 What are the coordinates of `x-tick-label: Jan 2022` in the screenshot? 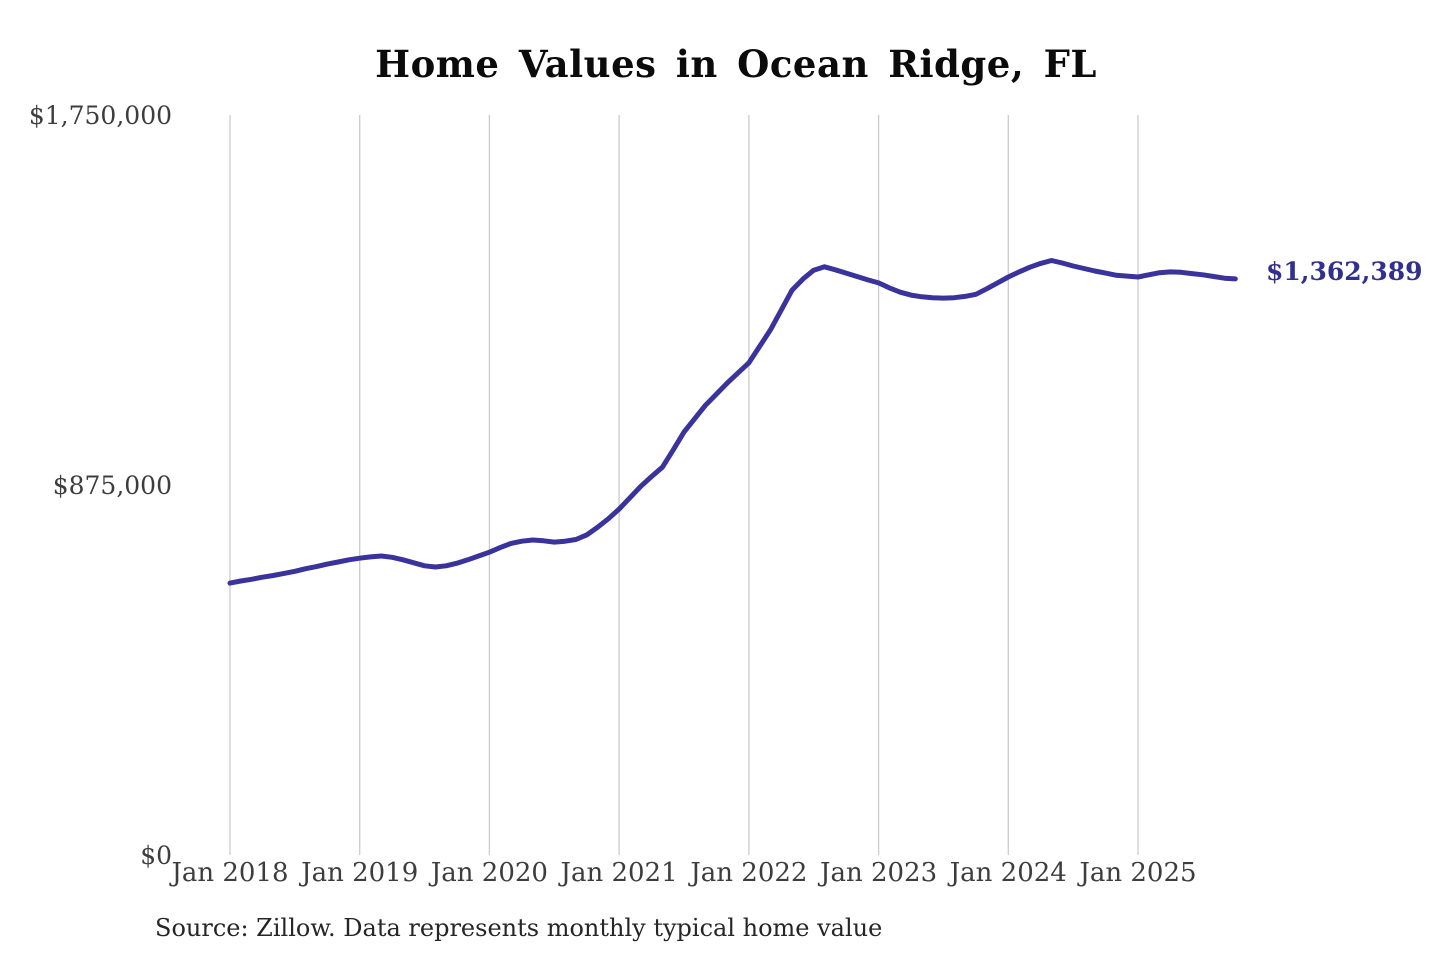 It's located at (747, 873).